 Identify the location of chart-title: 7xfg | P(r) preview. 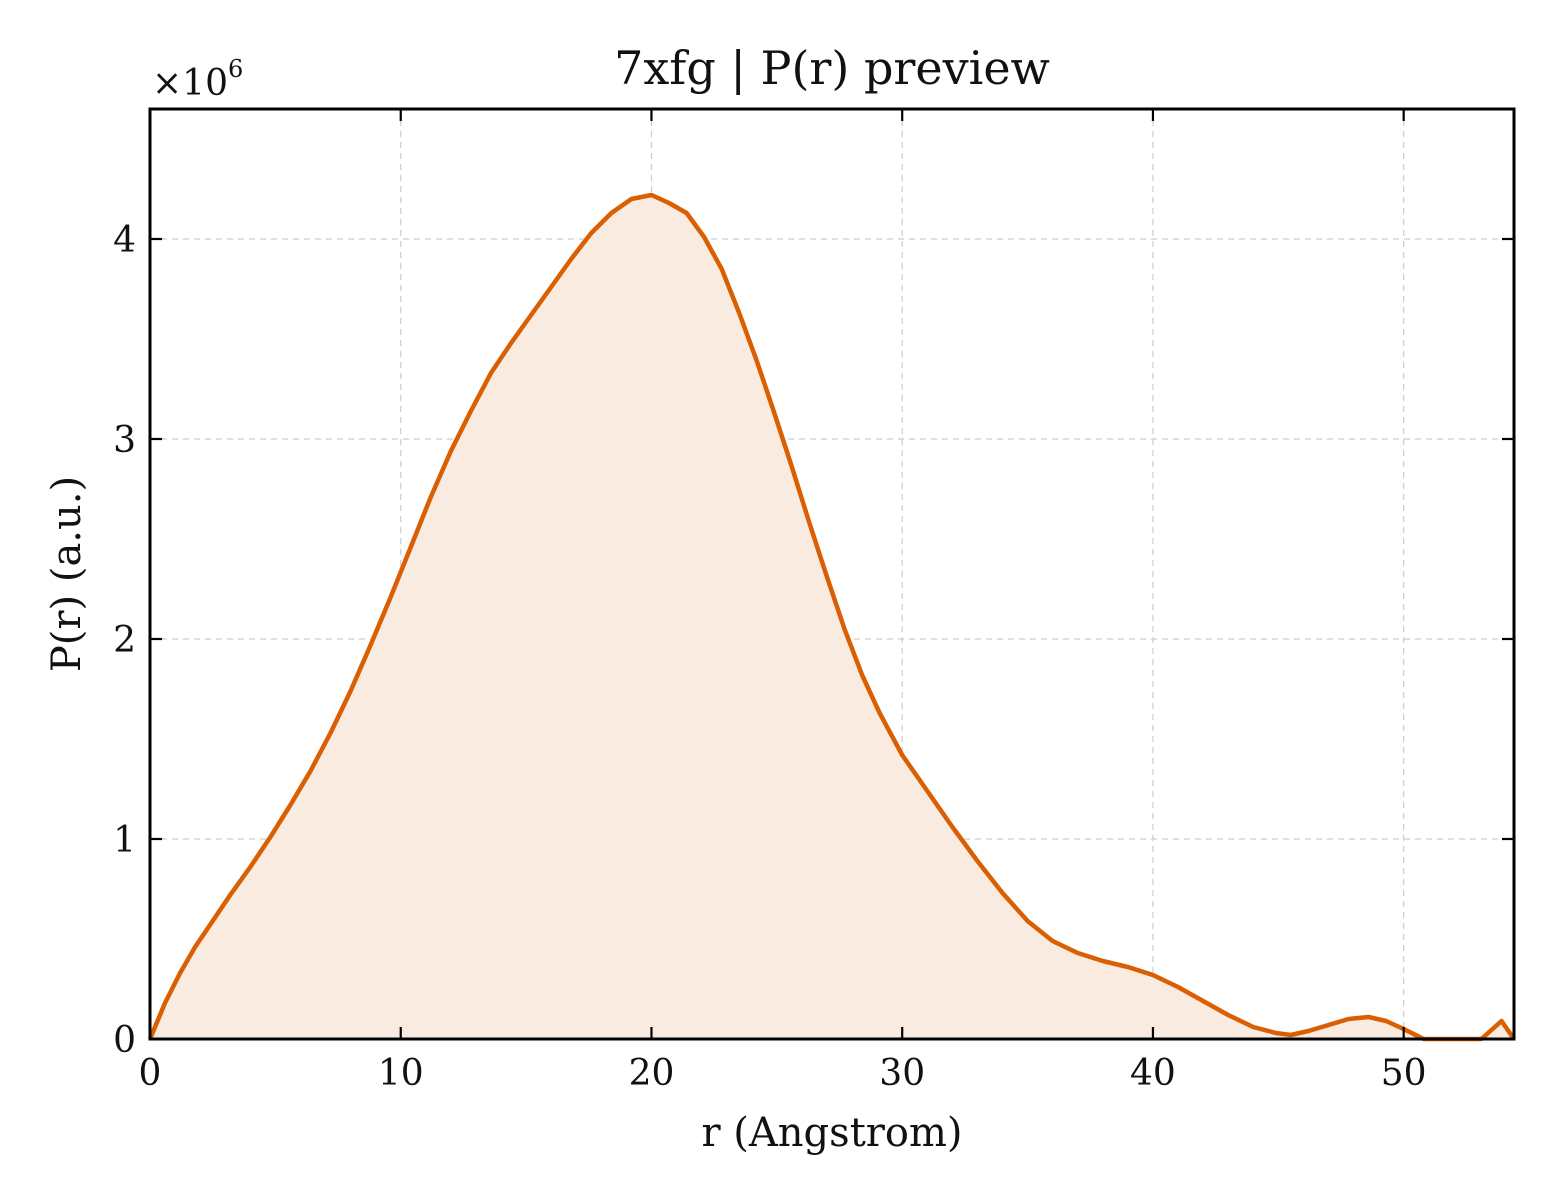
(832, 68).